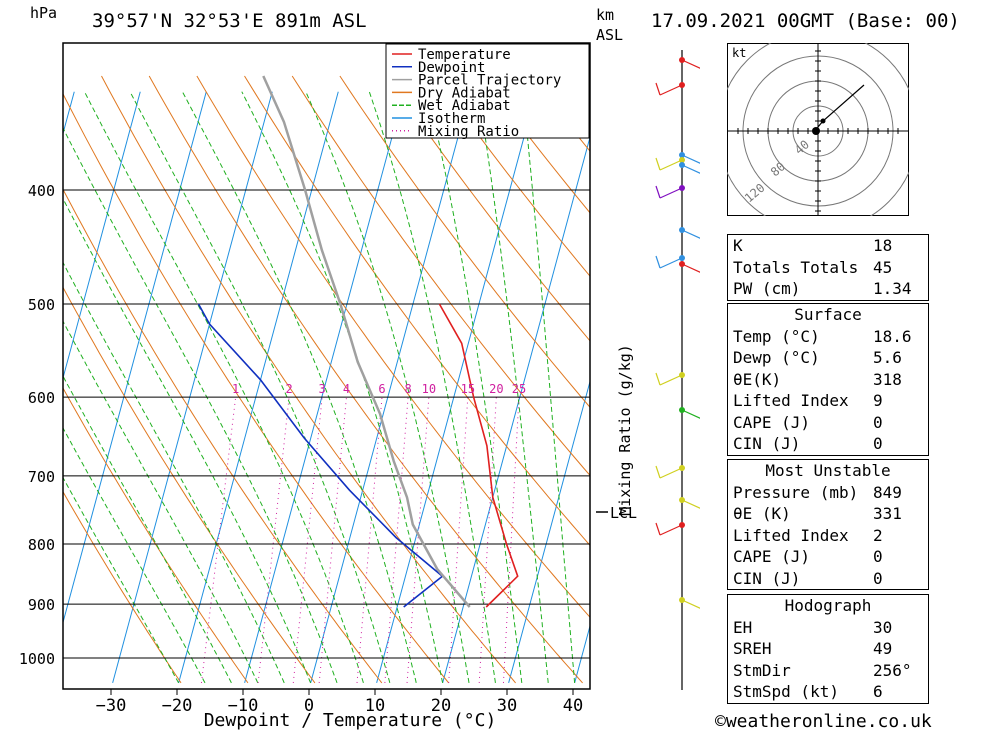 This screenshot has height=733, width=1000. I want to click on index-row-totals: Totals Totals 45, so click(813, 267).